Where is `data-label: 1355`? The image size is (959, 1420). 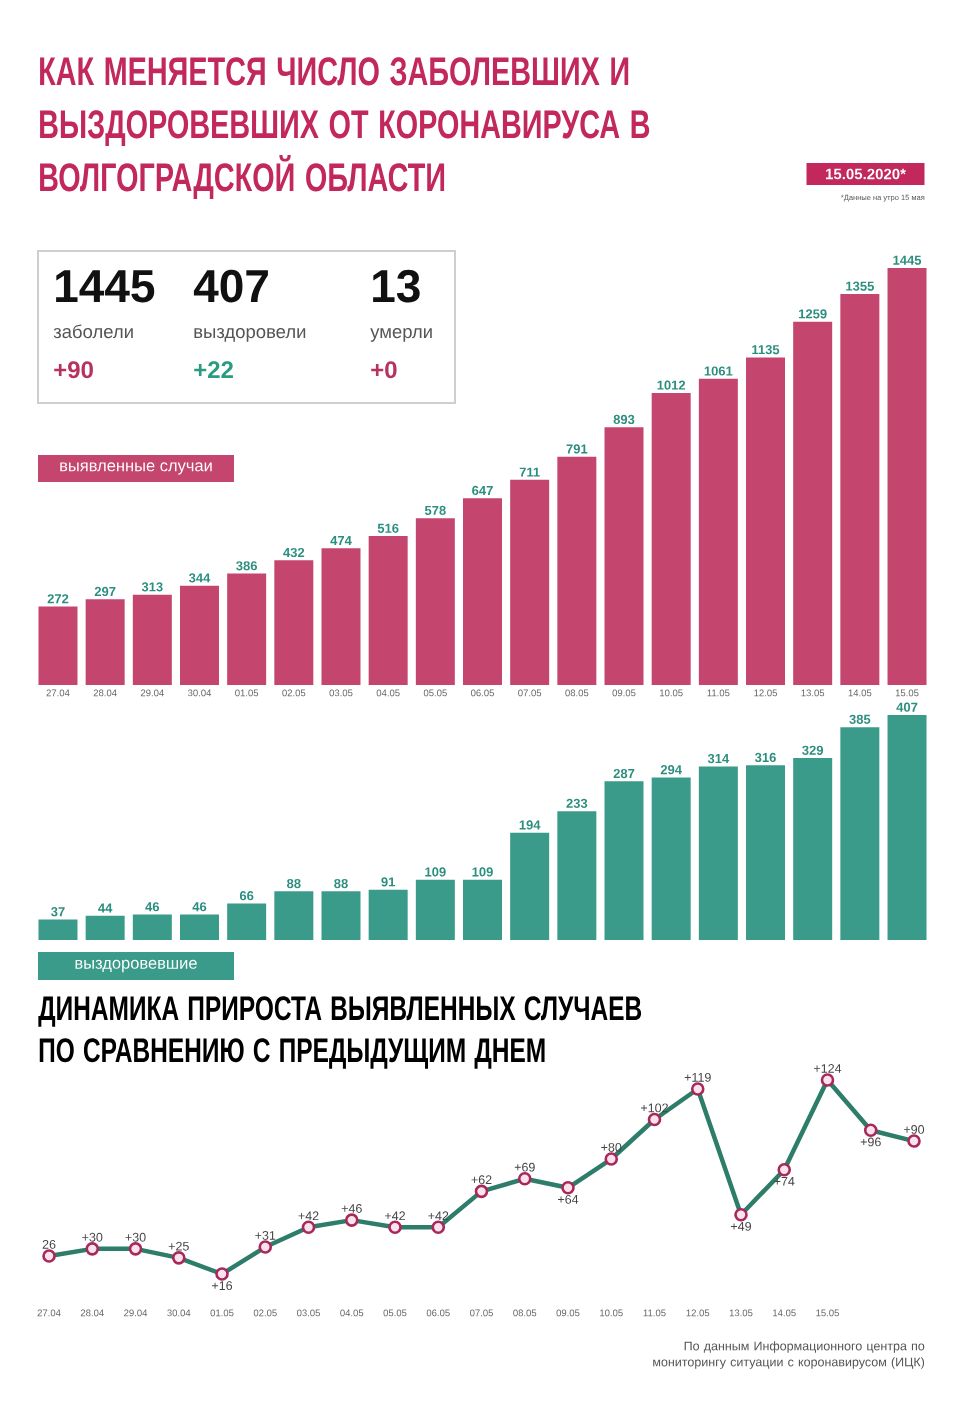 data-label: 1355 is located at coordinates (860, 286).